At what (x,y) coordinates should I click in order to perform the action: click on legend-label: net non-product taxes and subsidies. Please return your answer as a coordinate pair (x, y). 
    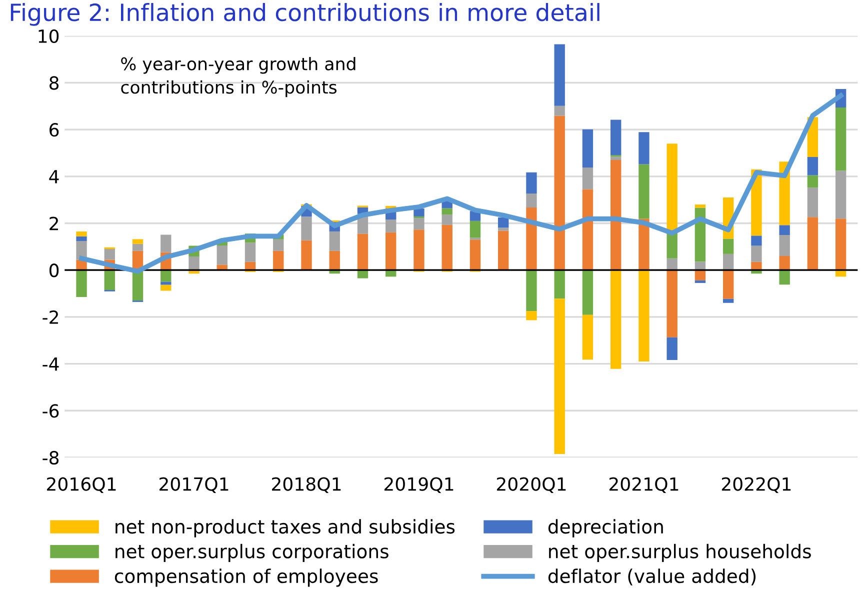
    Looking at the image, I should click on (285, 528).